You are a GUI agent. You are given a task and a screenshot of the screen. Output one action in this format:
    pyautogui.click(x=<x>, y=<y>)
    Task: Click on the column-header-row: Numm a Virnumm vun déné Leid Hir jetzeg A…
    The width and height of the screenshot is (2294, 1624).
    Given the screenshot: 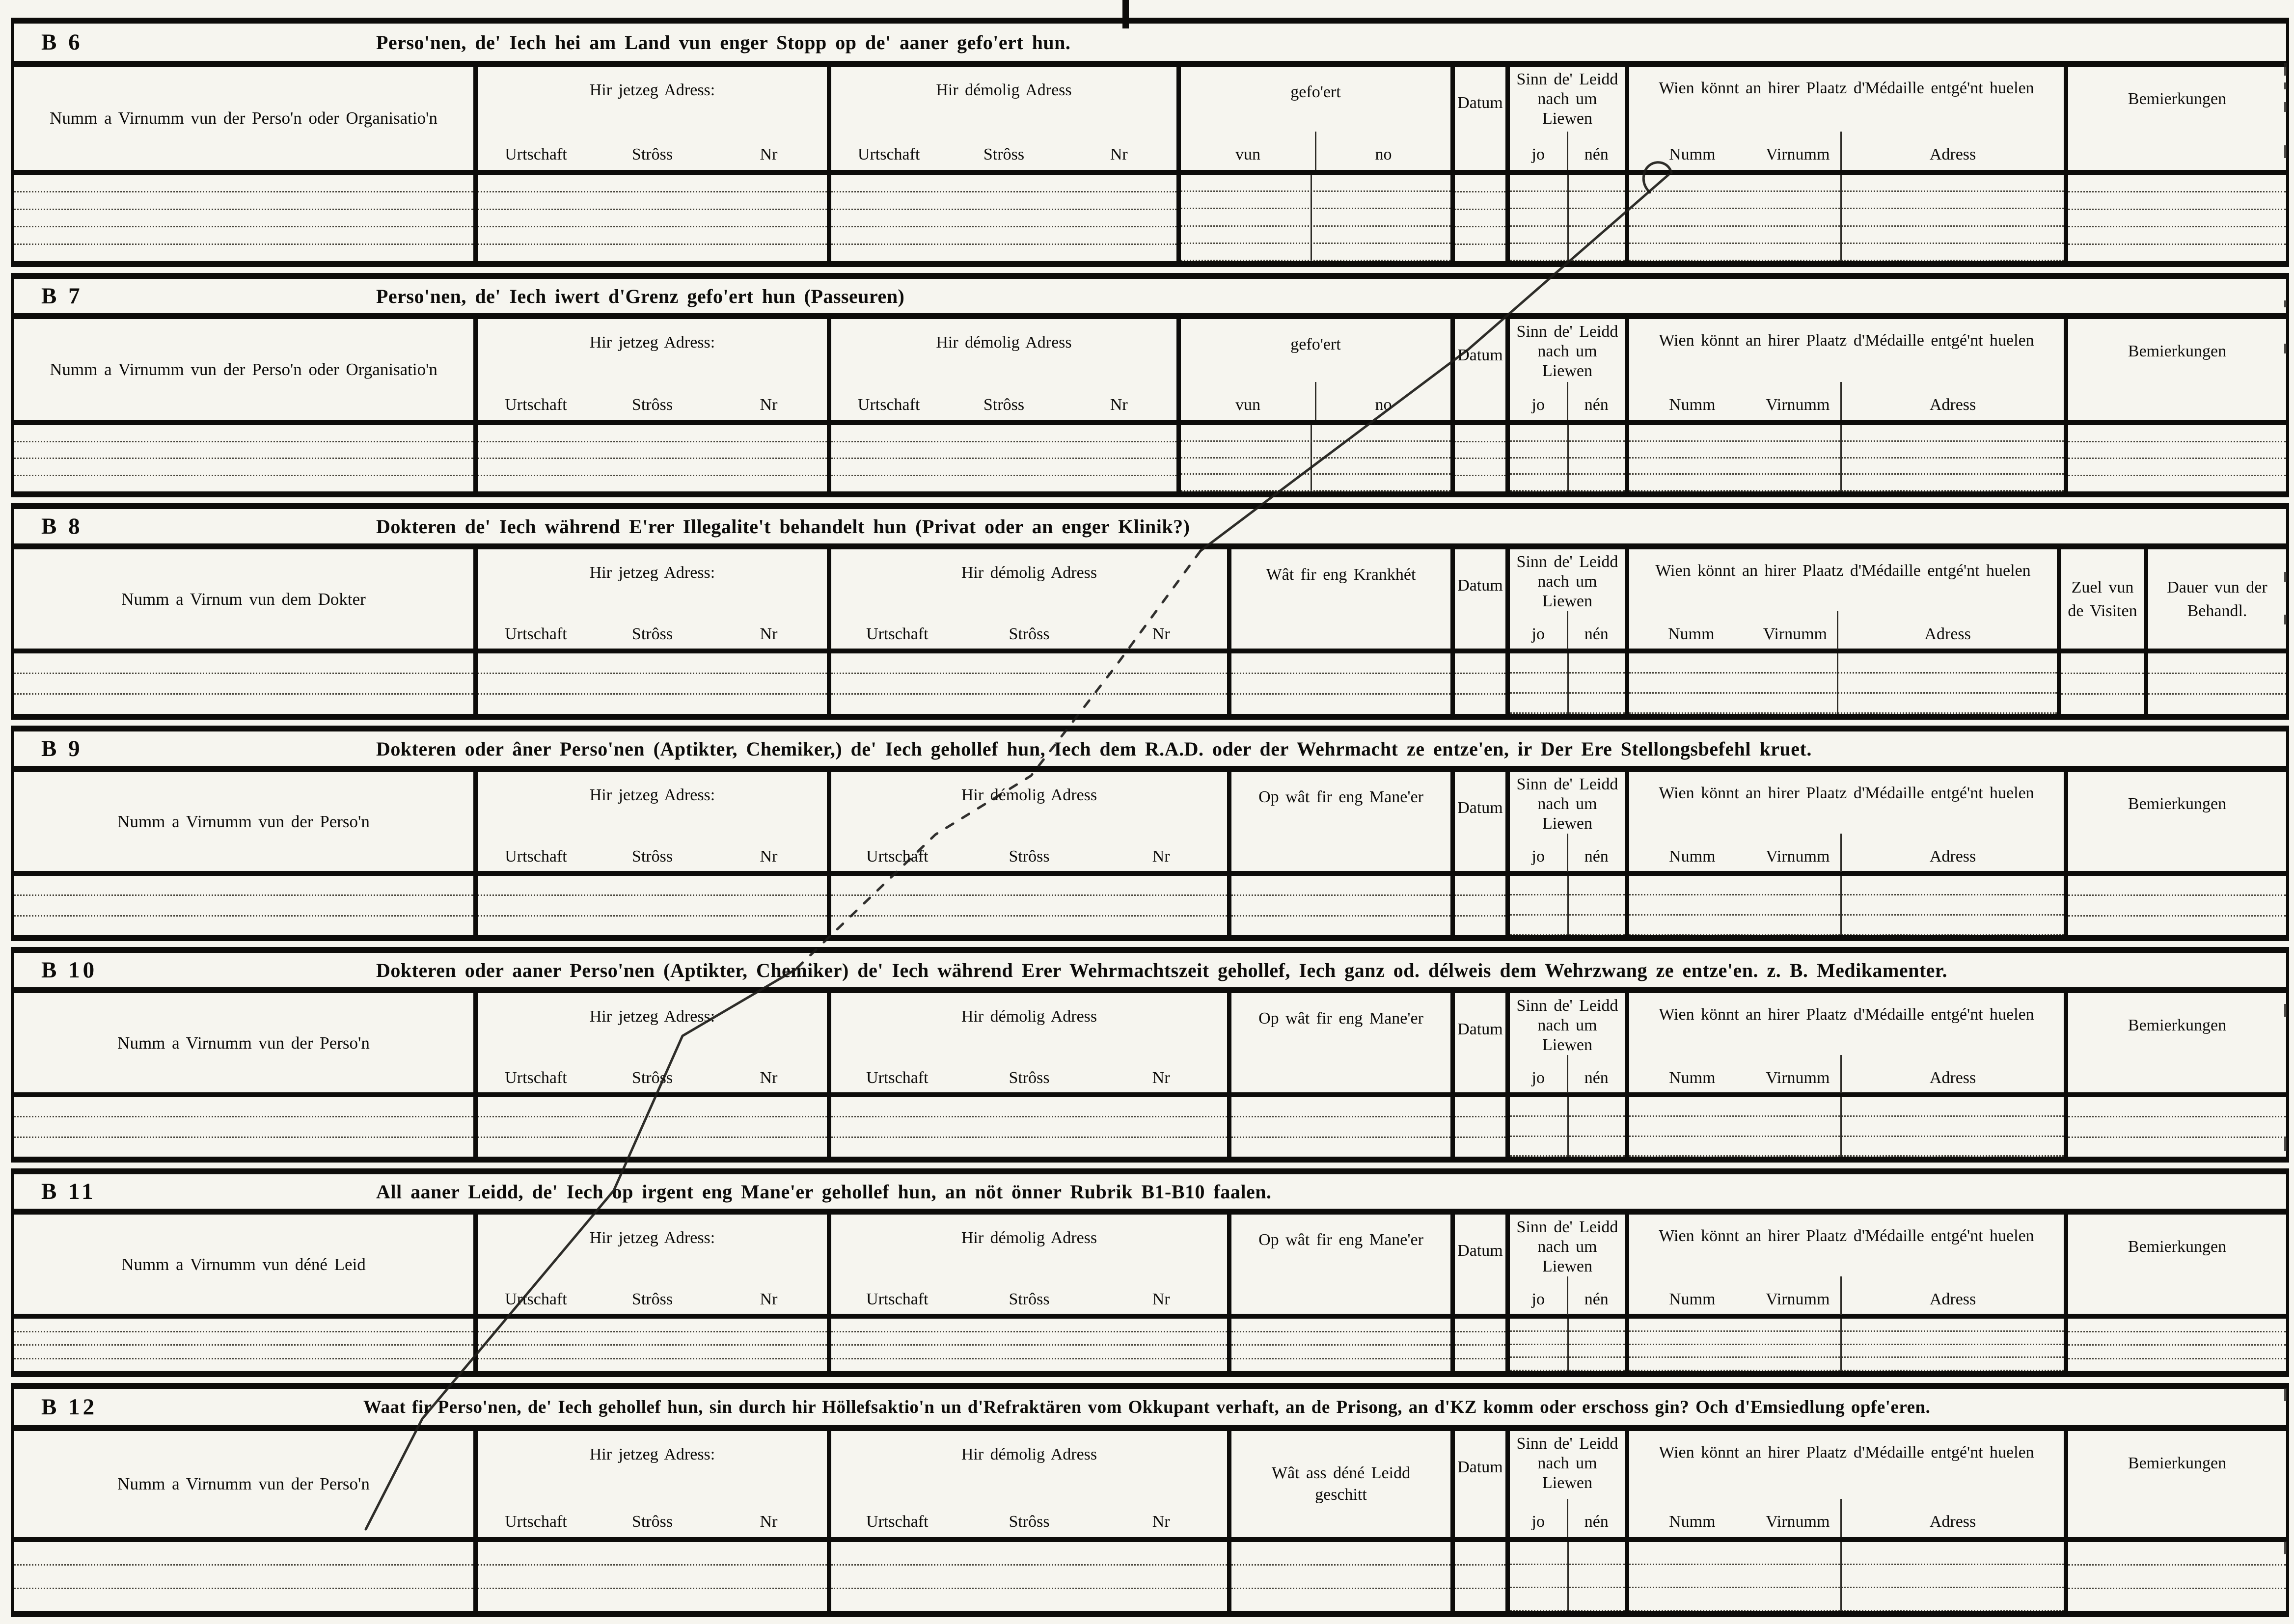 What is the action you would take?
    pyautogui.click(x=1150, y=1267)
    